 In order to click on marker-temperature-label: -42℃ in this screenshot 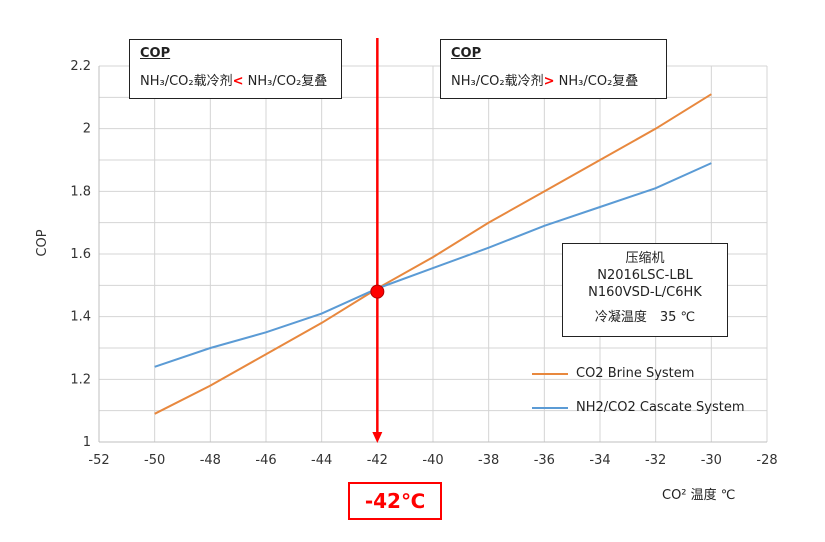, I will do `click(395, 501)`.